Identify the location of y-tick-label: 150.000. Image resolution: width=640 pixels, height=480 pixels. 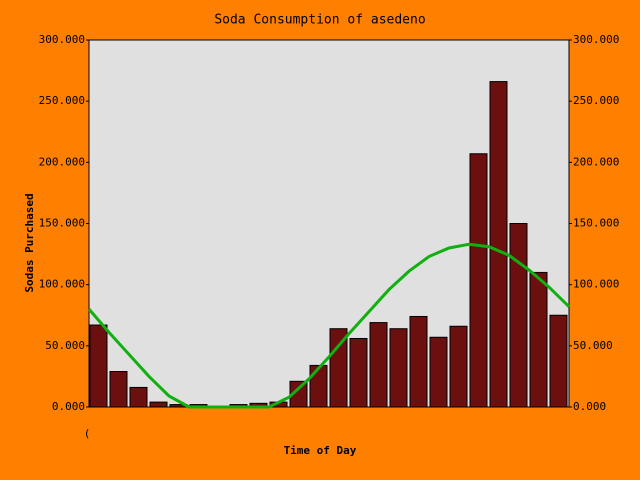
(62, 223).